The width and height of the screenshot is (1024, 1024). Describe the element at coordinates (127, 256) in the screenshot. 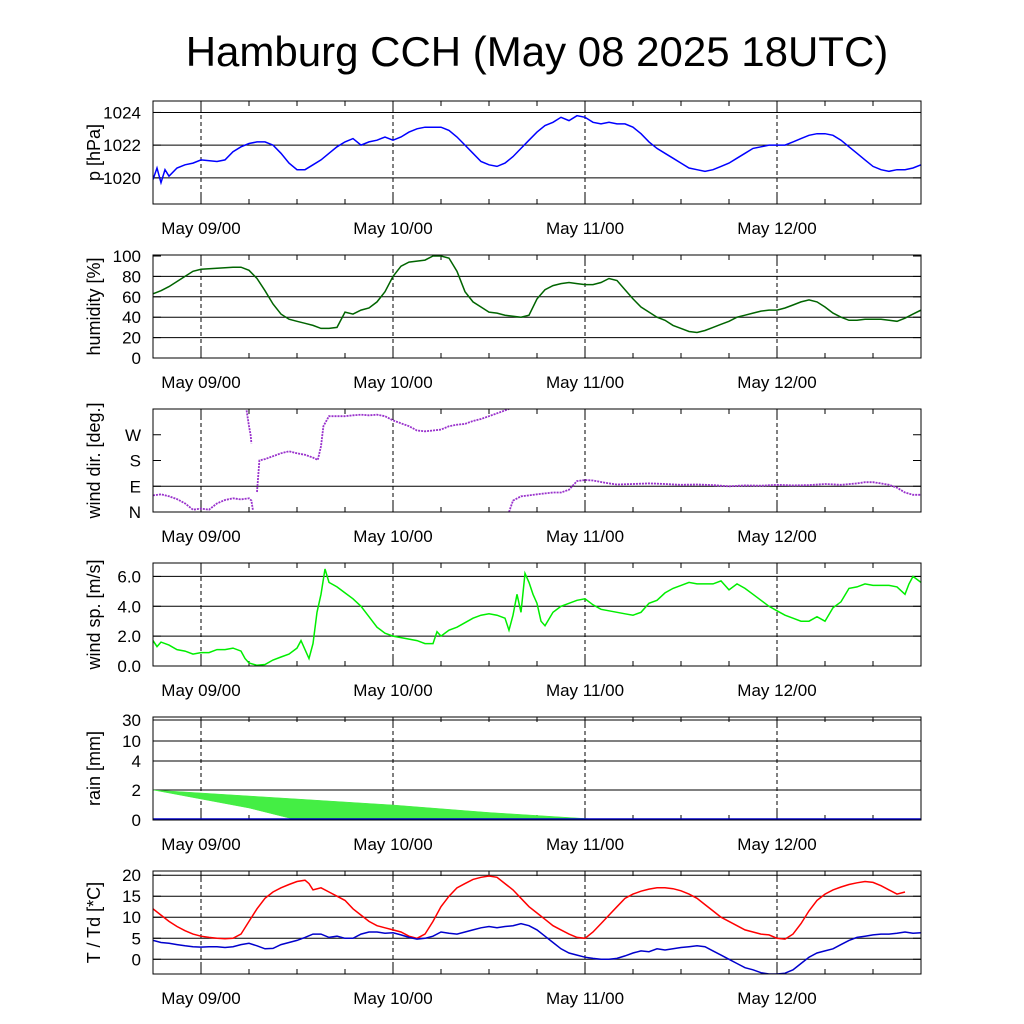

I see `y-tick-label: 100` at that location.